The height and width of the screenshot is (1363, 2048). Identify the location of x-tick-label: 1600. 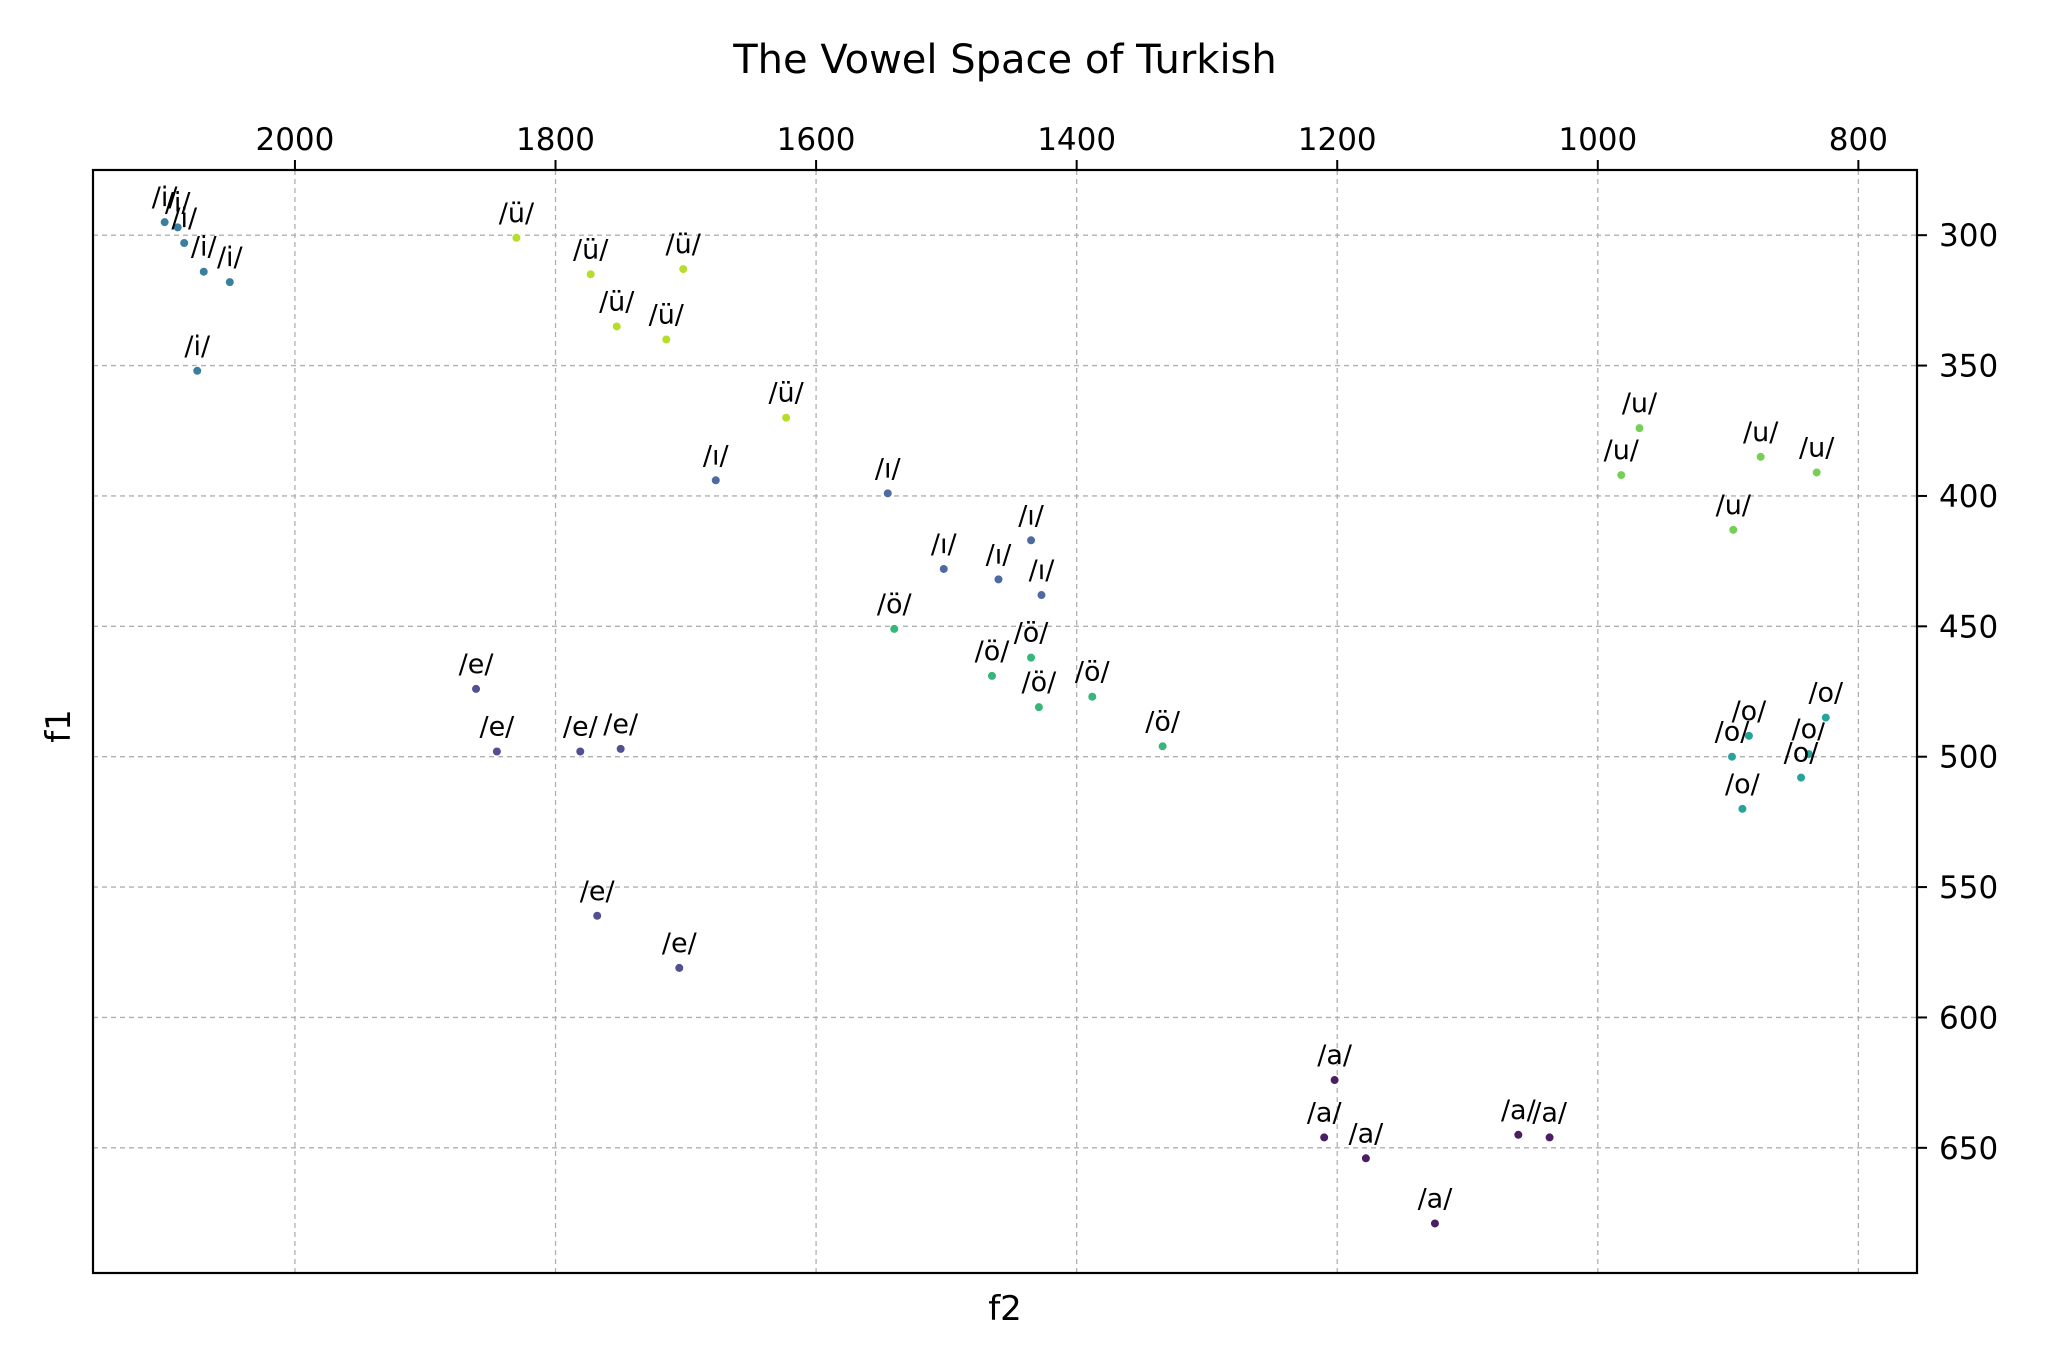
(816, 140).